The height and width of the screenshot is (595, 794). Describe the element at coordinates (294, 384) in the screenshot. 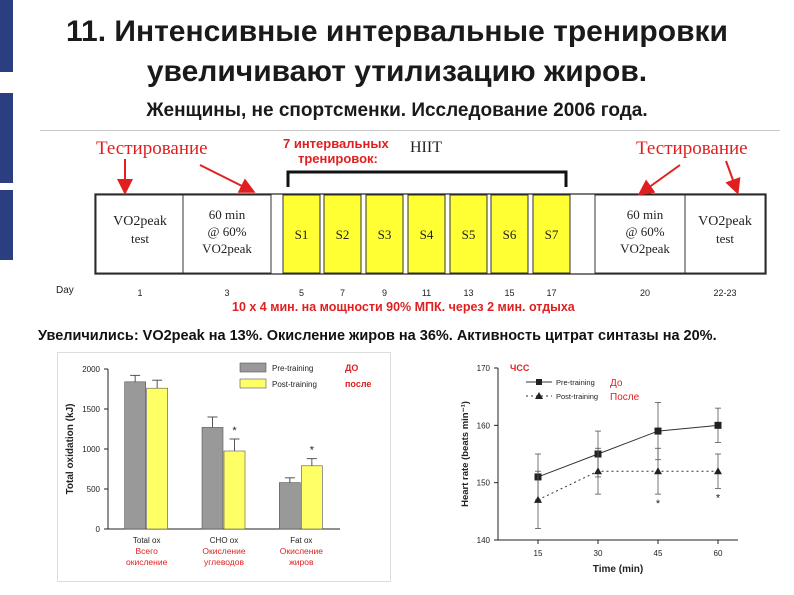

I see `legend-label: Post-training` at that location.